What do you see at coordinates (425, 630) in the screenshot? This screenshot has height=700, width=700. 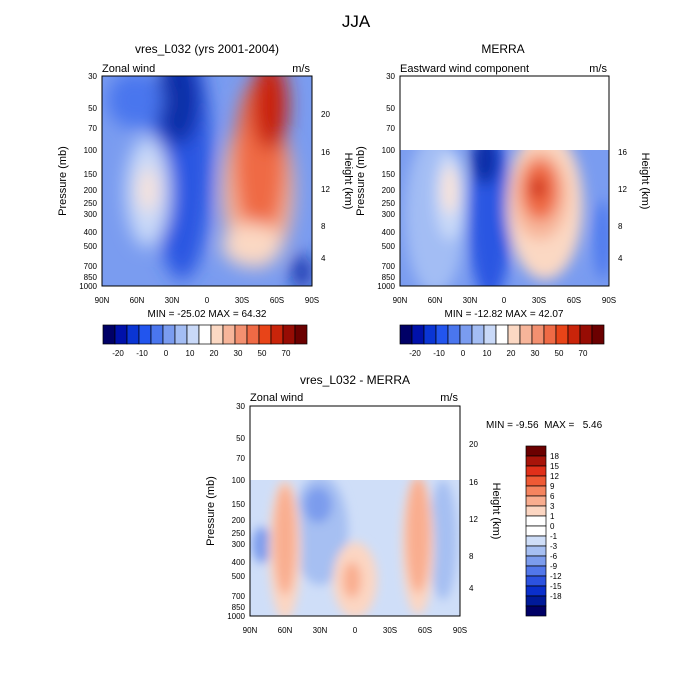 I see `panel-3-xtick: 60S` at bounding box center [425, 630].